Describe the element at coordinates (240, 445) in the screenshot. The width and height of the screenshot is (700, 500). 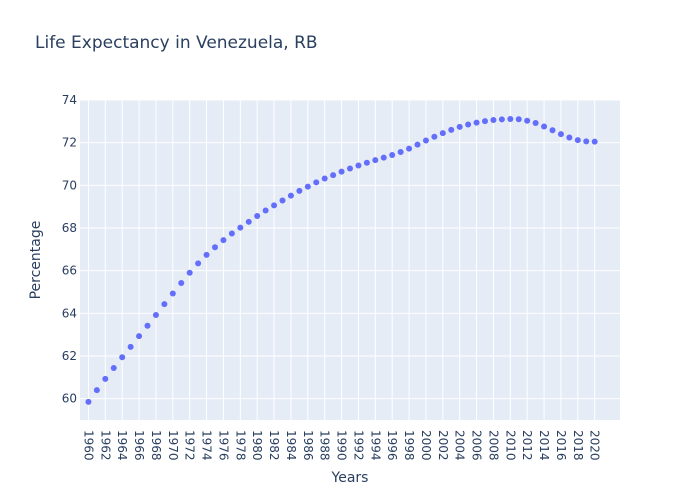
I see `x-tick-label: 1978` at that location.